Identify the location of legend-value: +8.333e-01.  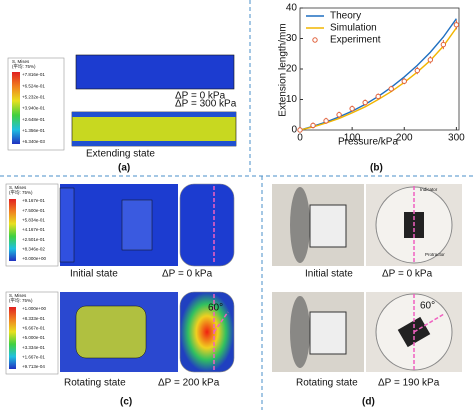
(33, 318).